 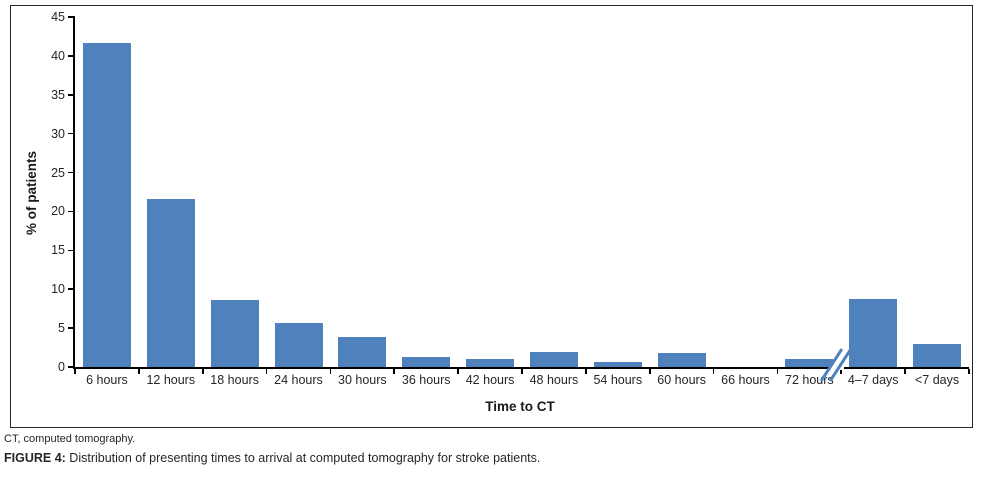 I want to click on y-tick-label: 15, so click(x=58, y=250).